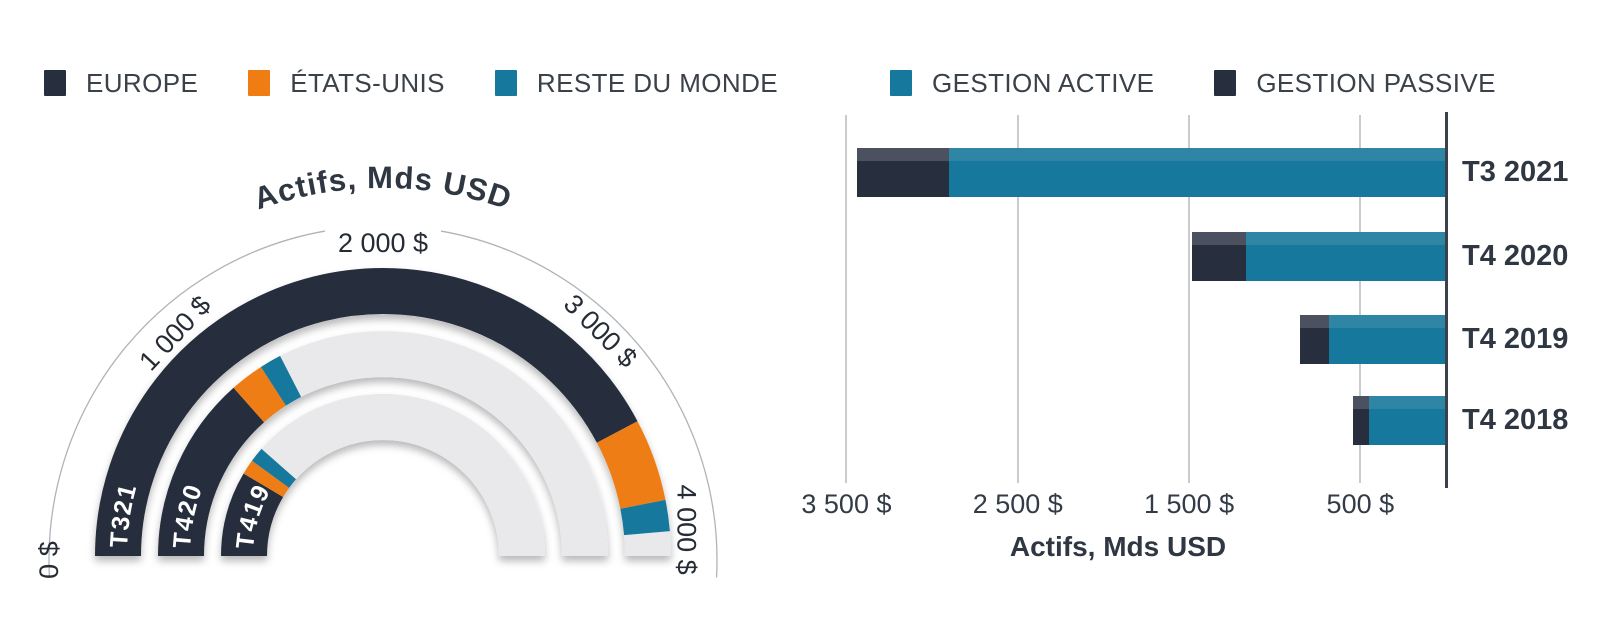 The width and height of the screenshot is (1600, 627). I want to click on gauge-segment-t420-europe, so click(211, 472).